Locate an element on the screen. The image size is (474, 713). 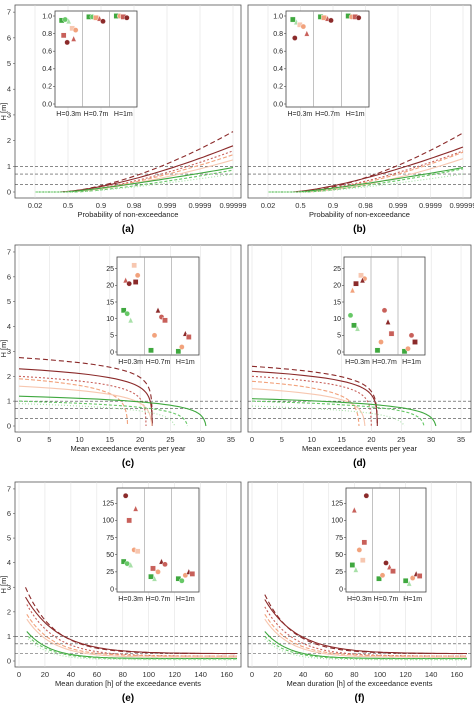
y-tick-label: 5 is located at coordinates (9, 63).